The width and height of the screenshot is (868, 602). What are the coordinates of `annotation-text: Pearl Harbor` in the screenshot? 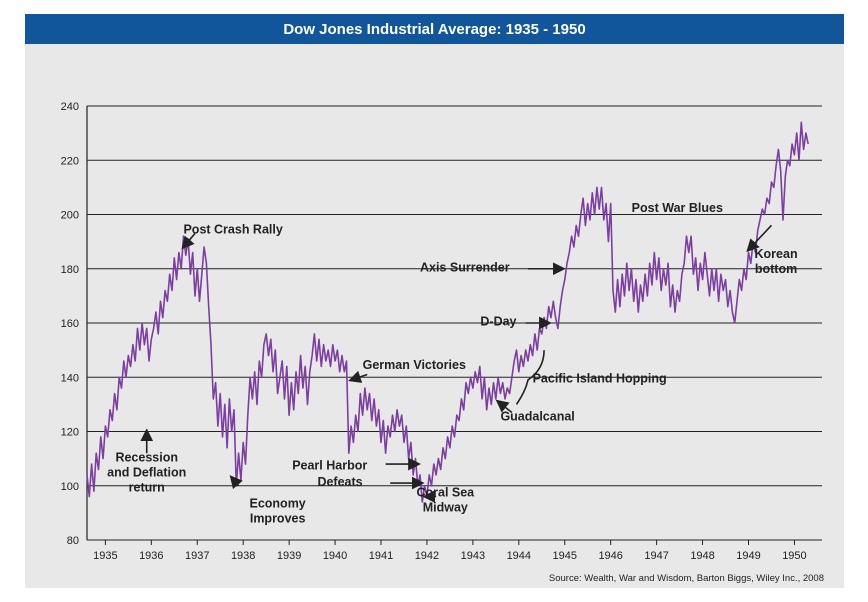 It's located at (329, 465).